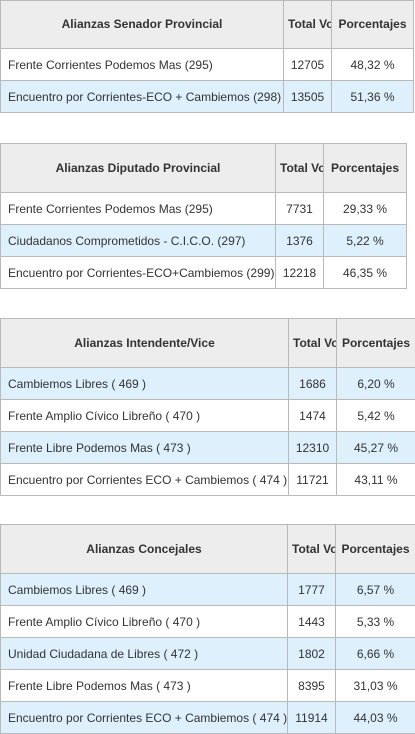 The image size is (415, 734). I want to click on percentage-cell: 6,57 %, so click(375, 589).